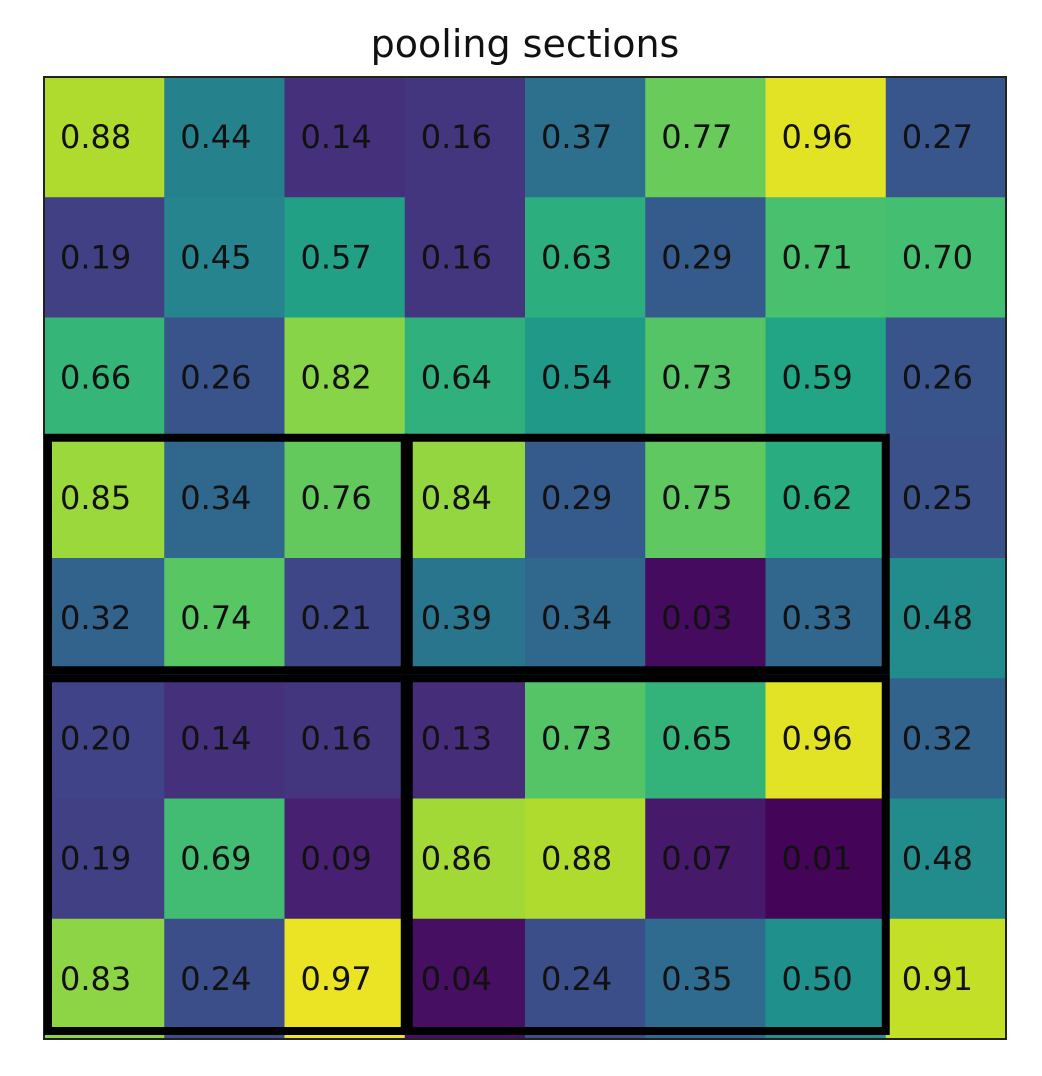 The width and height of the screenshot is (1042, 1076). Describe the element at coordinates (937, 979) in the screenshot. I see `cell-value-label: 0.91` at that location.